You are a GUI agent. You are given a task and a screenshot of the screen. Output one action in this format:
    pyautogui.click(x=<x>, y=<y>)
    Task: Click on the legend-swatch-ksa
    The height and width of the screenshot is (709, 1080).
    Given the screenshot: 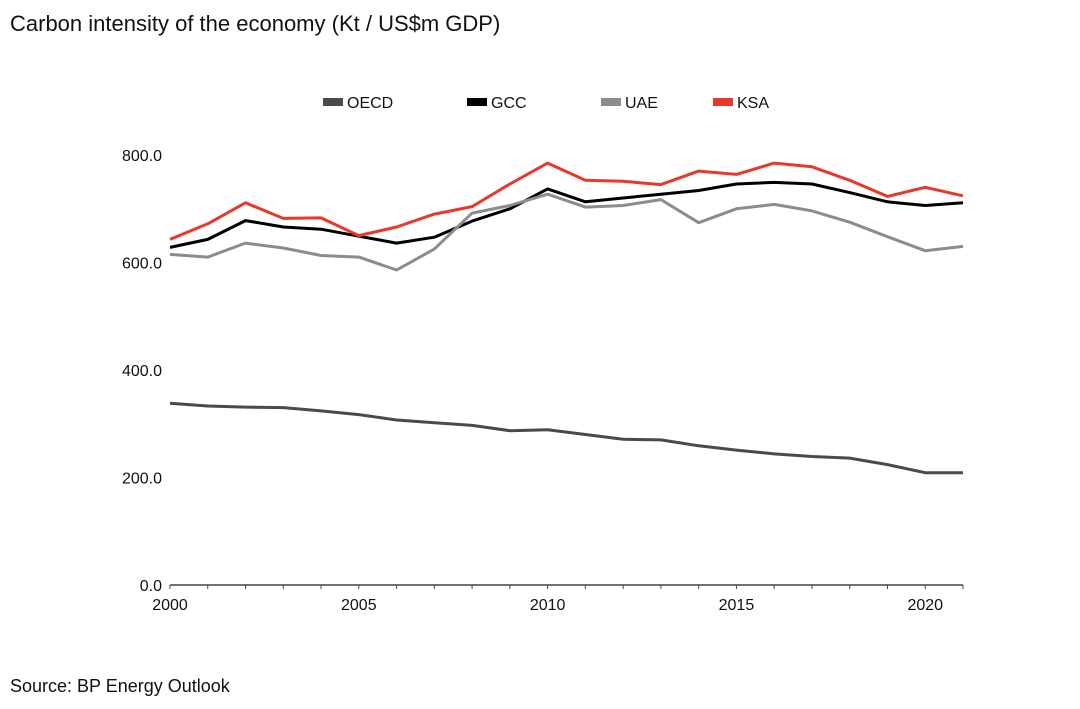 What is the action you would take?
    pyautogui.click(x=723, y=102)
    